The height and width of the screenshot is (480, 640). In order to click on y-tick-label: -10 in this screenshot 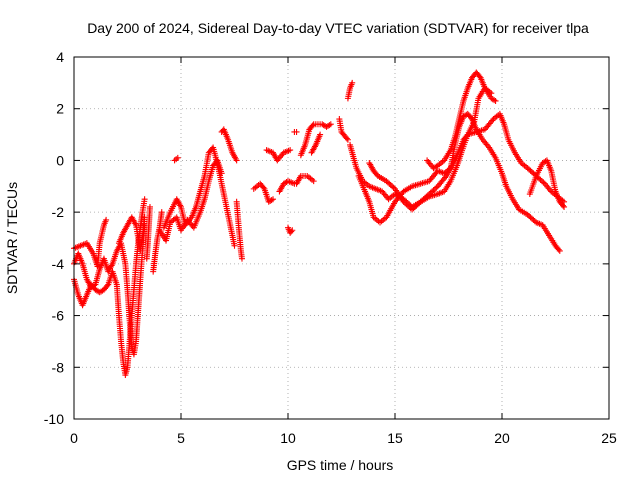, I will do `click(54, 419)`.